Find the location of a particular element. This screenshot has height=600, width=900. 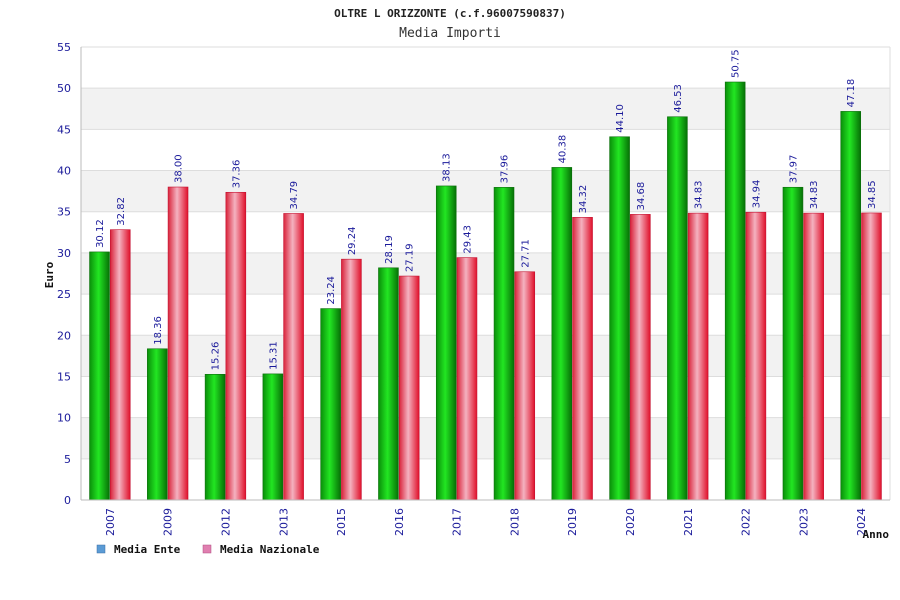

data-label: 46.53 is located at coordinates (678, 98).